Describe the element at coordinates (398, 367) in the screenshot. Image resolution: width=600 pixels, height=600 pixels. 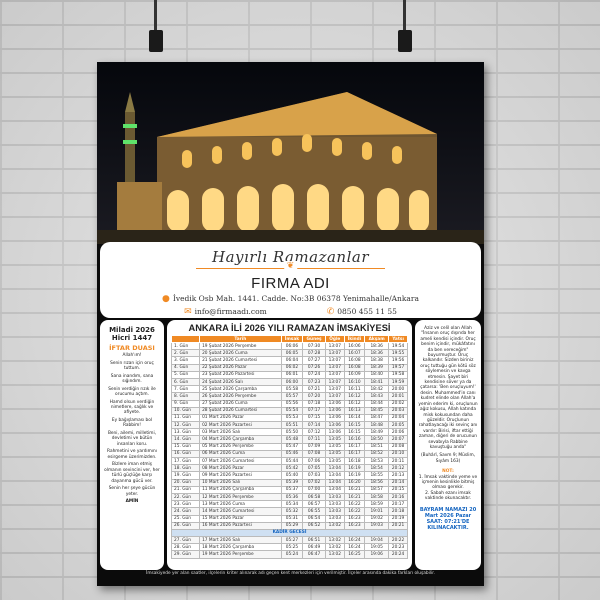
I see `table-cell: 19:57` at that location.